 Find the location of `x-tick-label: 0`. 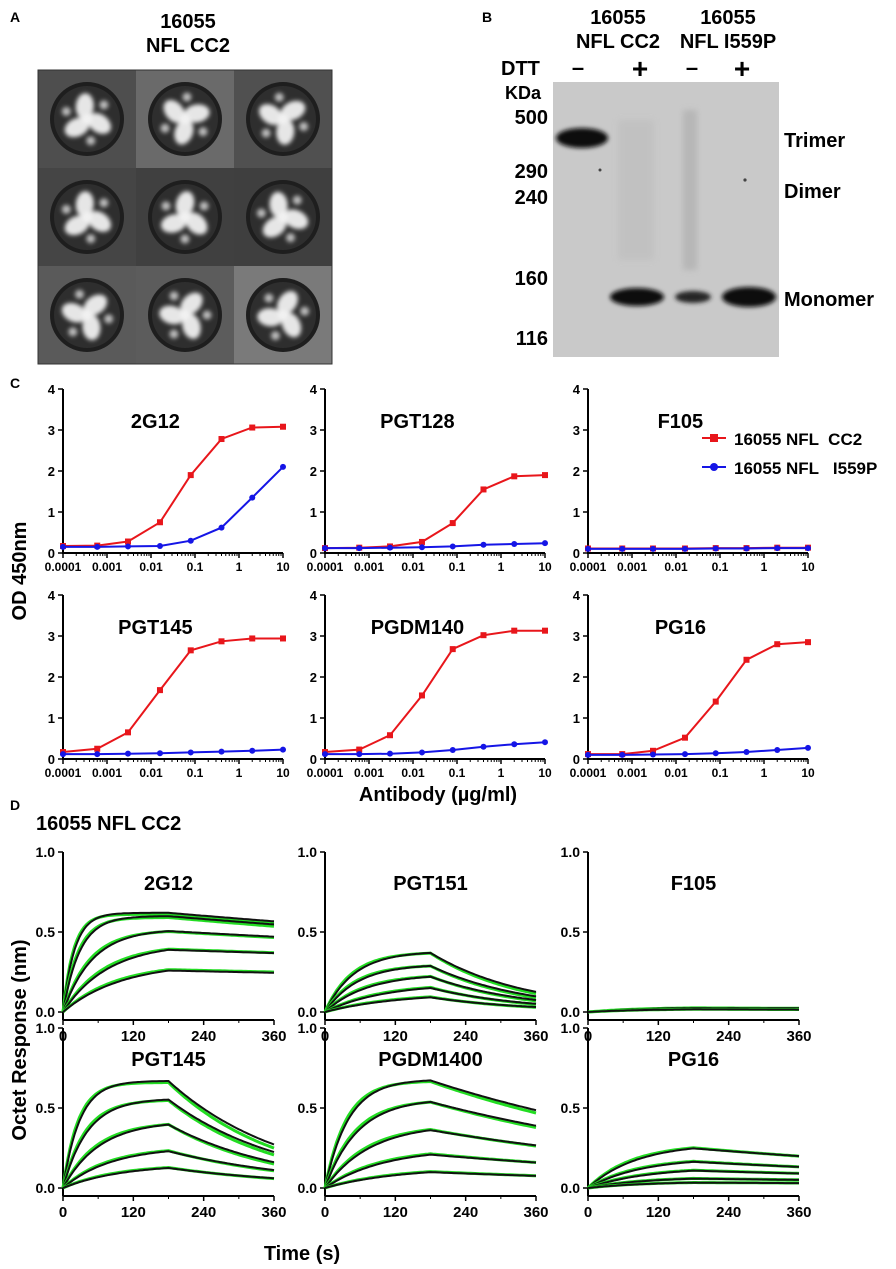

x-tick-label: 0 is located at coordinates (325, 1212).